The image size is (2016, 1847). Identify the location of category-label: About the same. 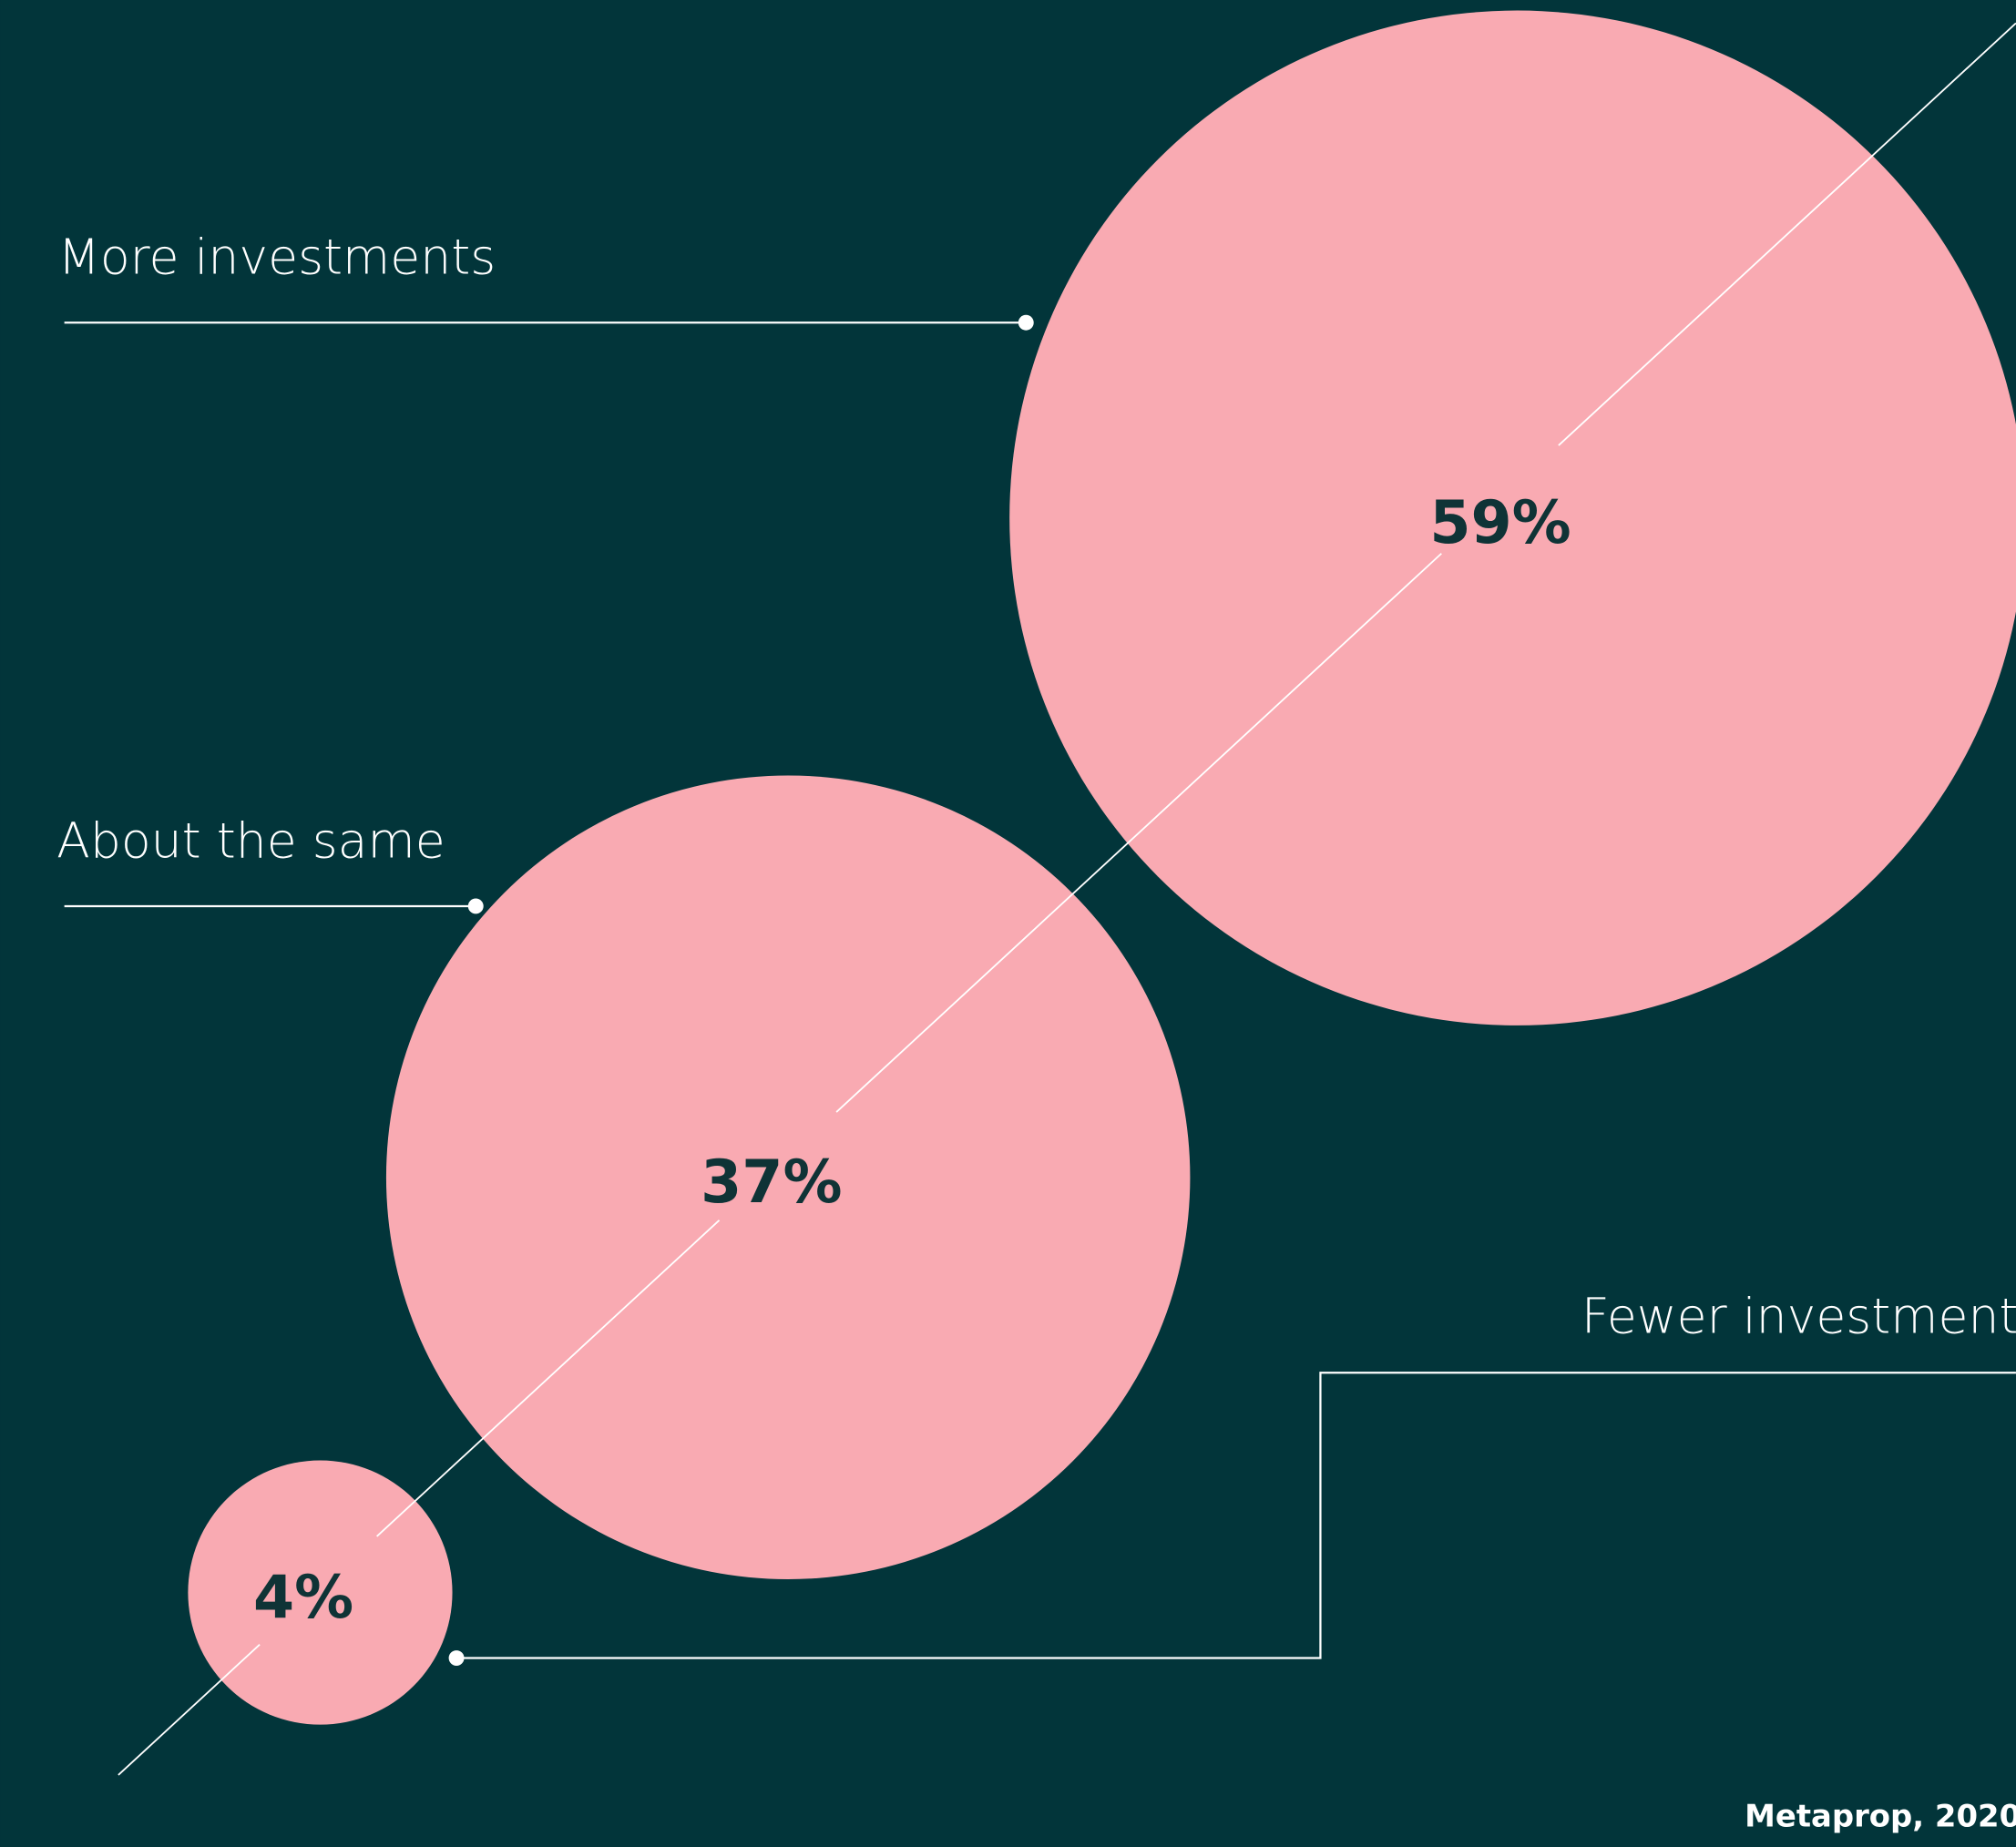
(250, 840).